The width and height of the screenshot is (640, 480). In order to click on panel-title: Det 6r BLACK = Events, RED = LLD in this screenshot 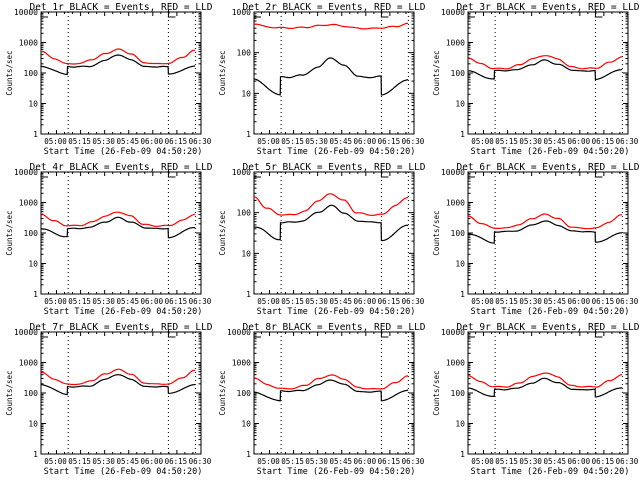, I will do `click(547, 167)`.